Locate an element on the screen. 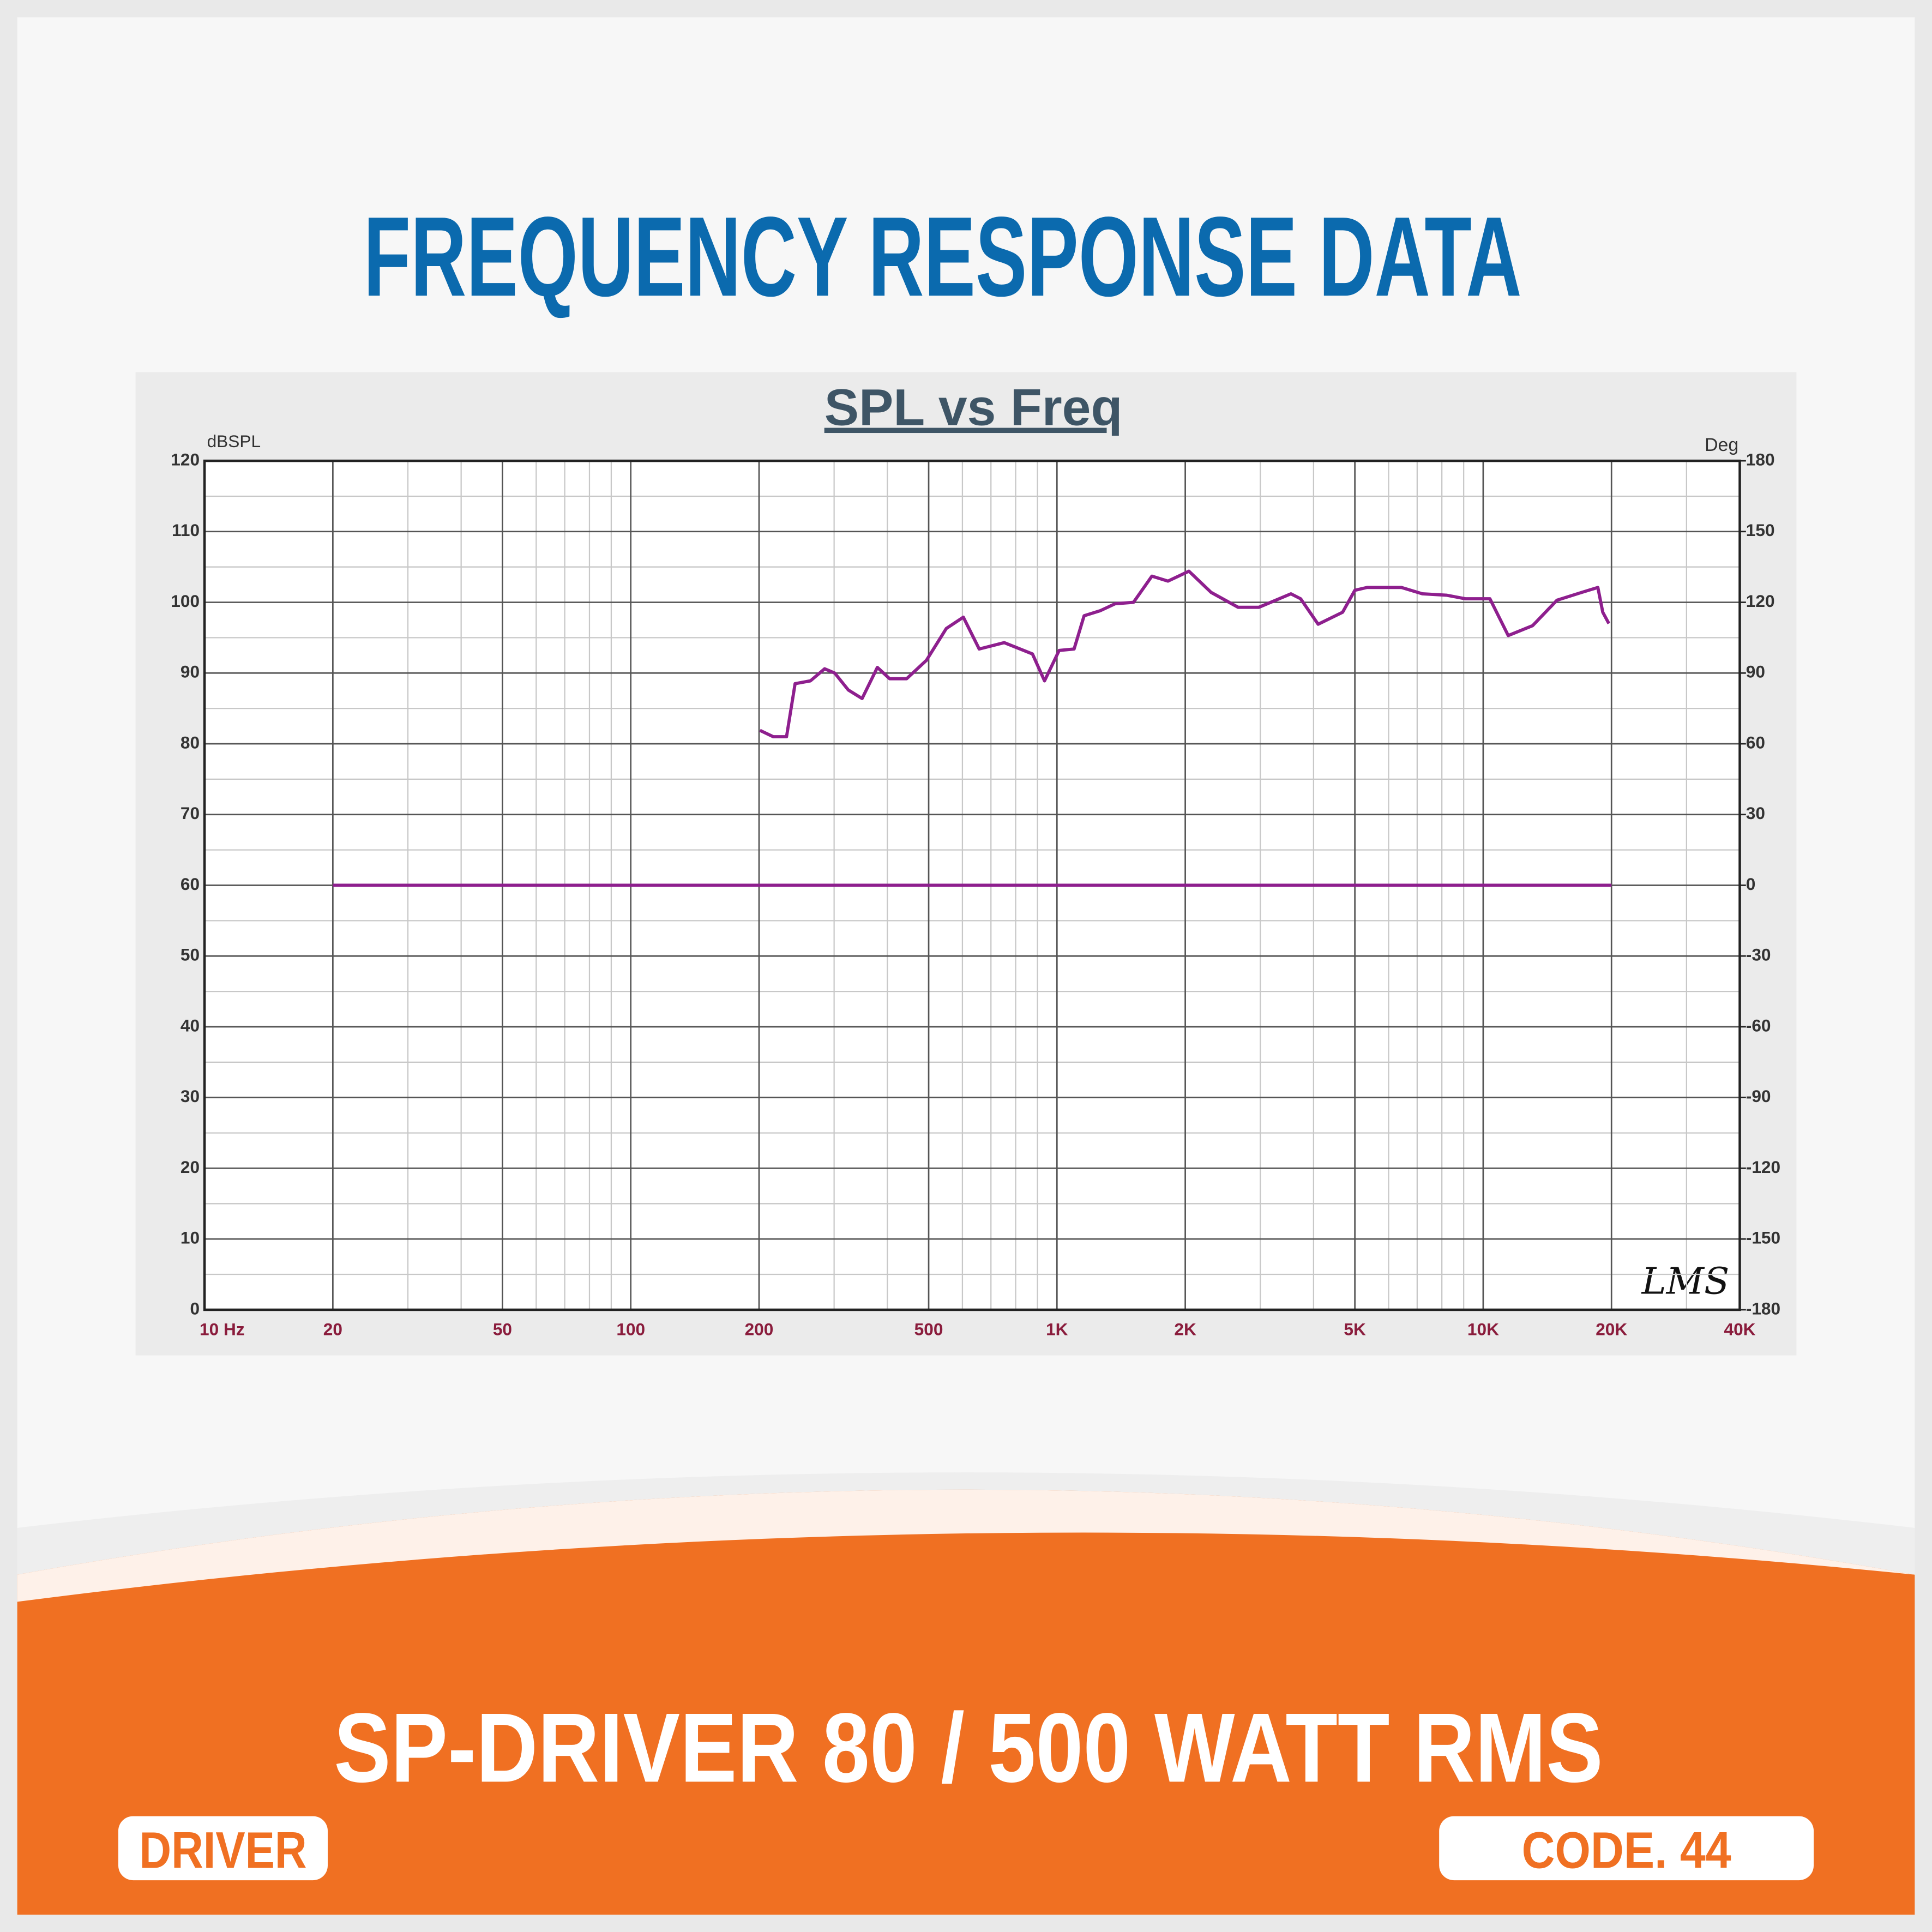 The width and height of the screenshot is (1932, 1932). y2-tick-label: 150 is located at coordinates (1760, 530).